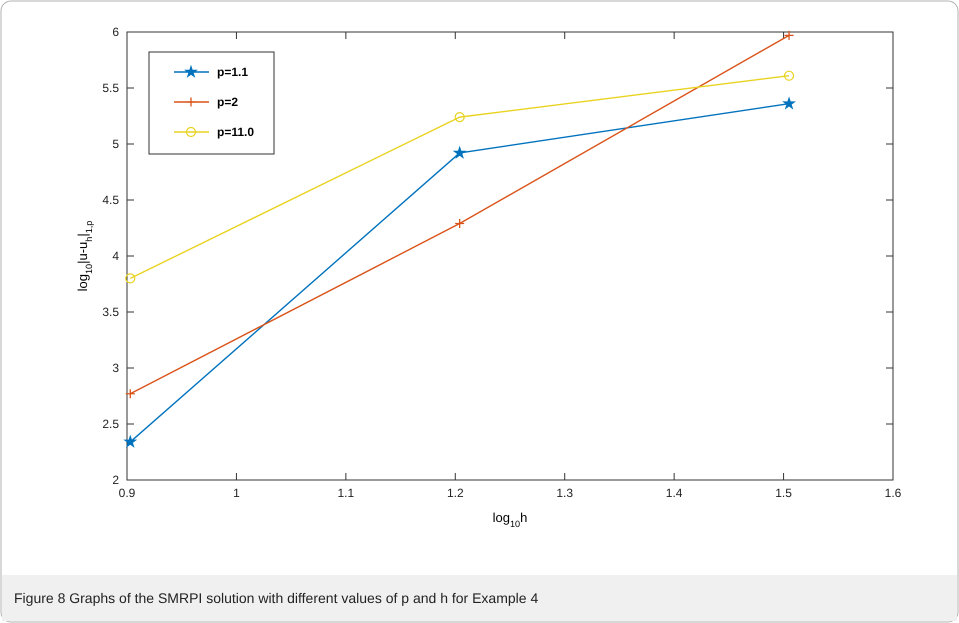 The width and height of the screenshot is (959, 623). I want to click on x-tick-label: 1.6, so click(893, 493).